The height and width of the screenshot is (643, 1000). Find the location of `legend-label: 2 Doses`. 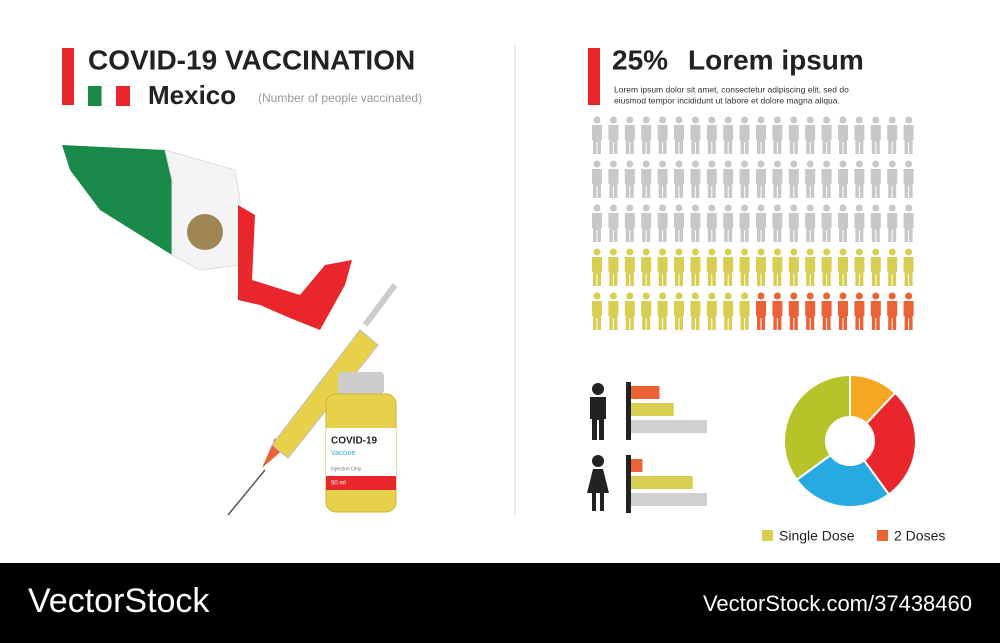

legend-label: 2 Doses is located at coordinates (919, 536).